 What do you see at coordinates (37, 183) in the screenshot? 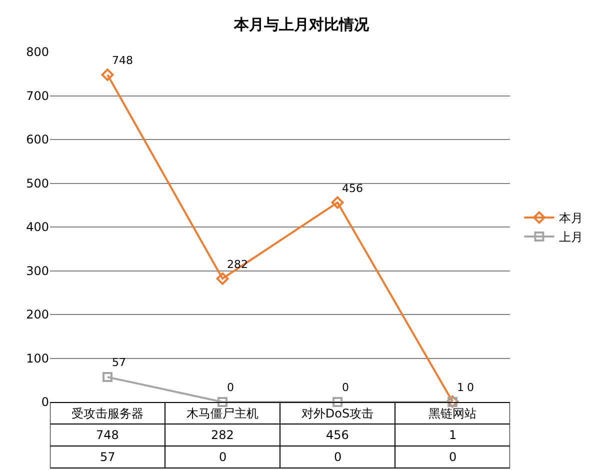
I see `y-tick-label: 500` at bounding box center [37, 183].